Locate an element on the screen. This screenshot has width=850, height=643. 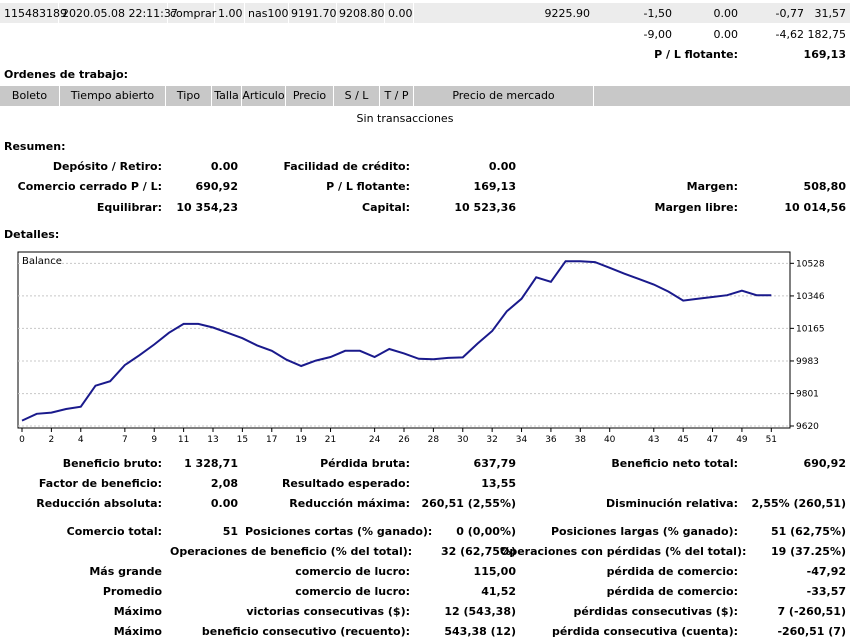
x-tick-label: 19 is located at coordinates (301, 440).